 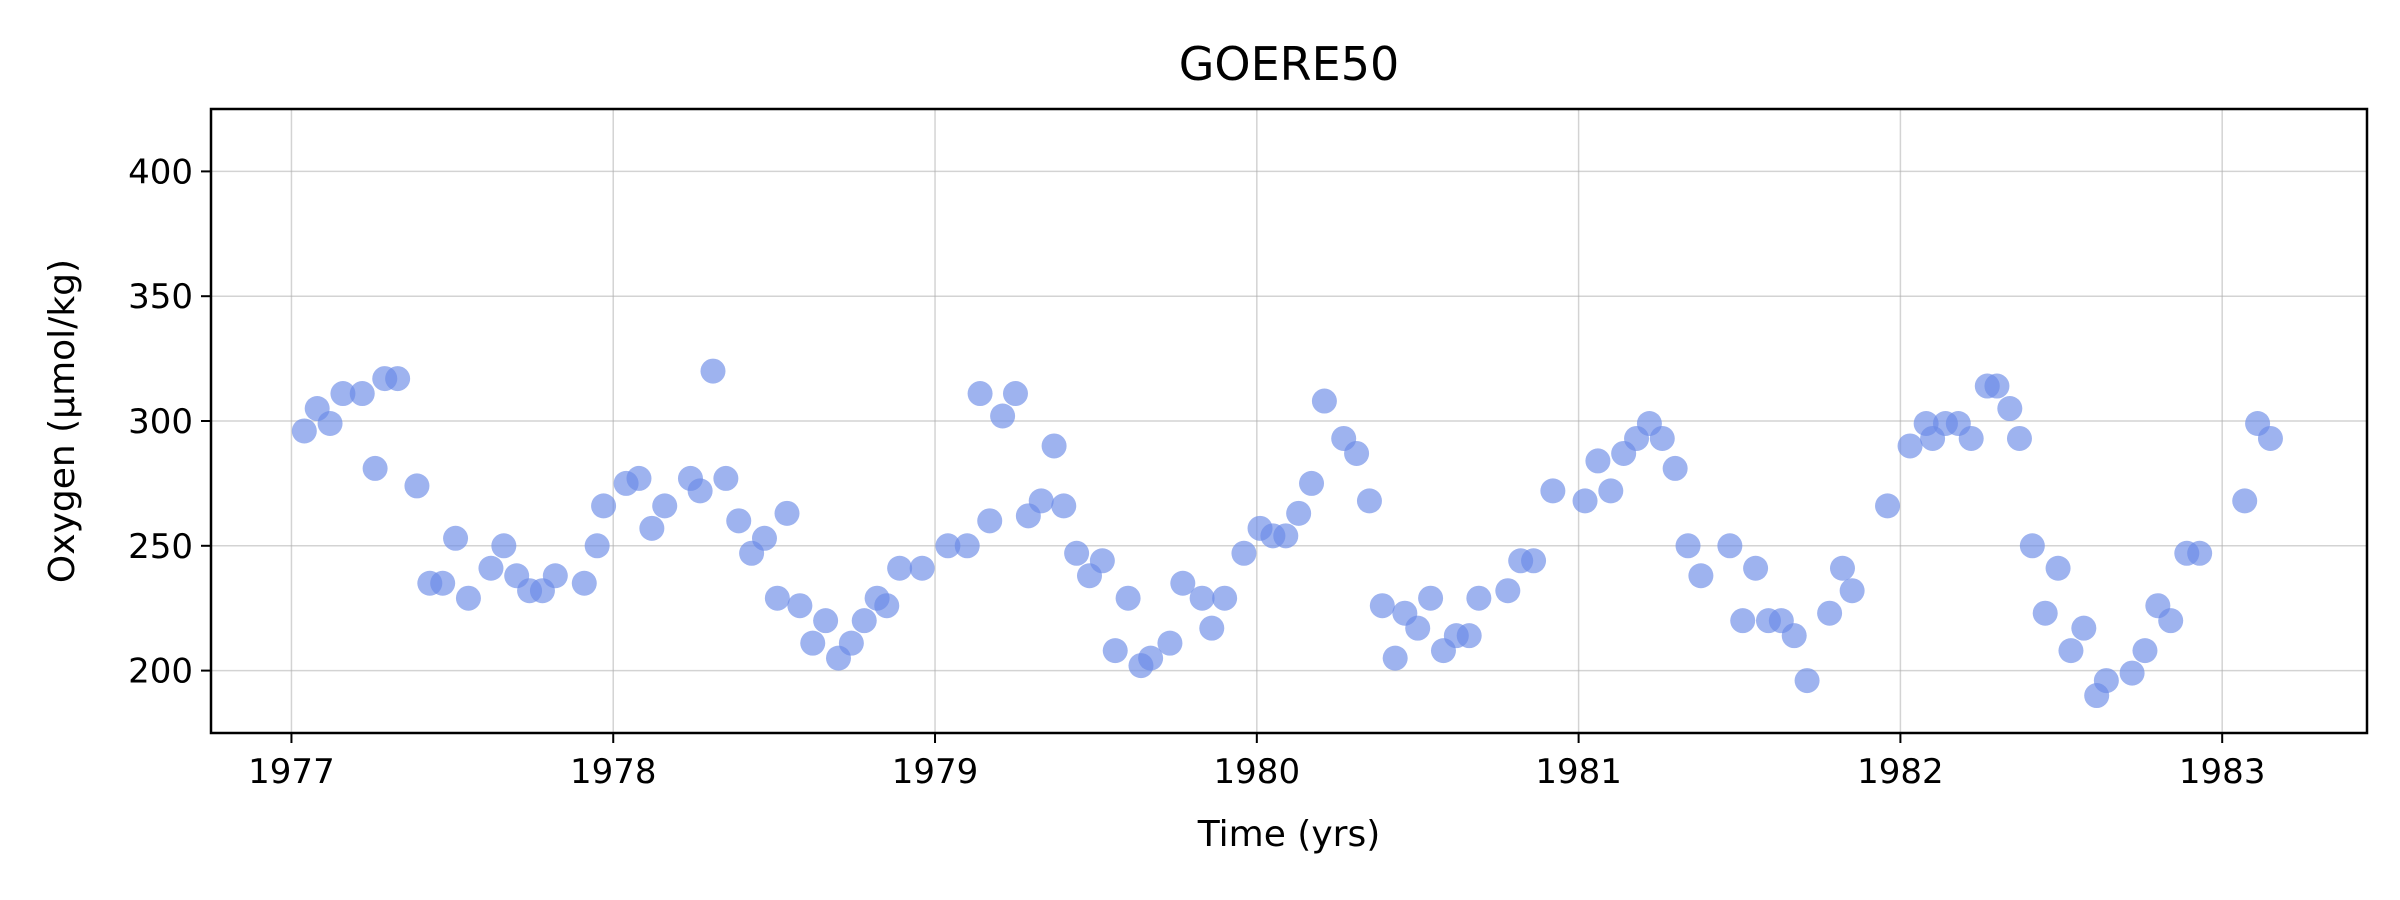 What do you see at coordinates (1257, 772) in the screenshot?
I see `x-tick-label: 1980` at bounding box center [1257, 772].